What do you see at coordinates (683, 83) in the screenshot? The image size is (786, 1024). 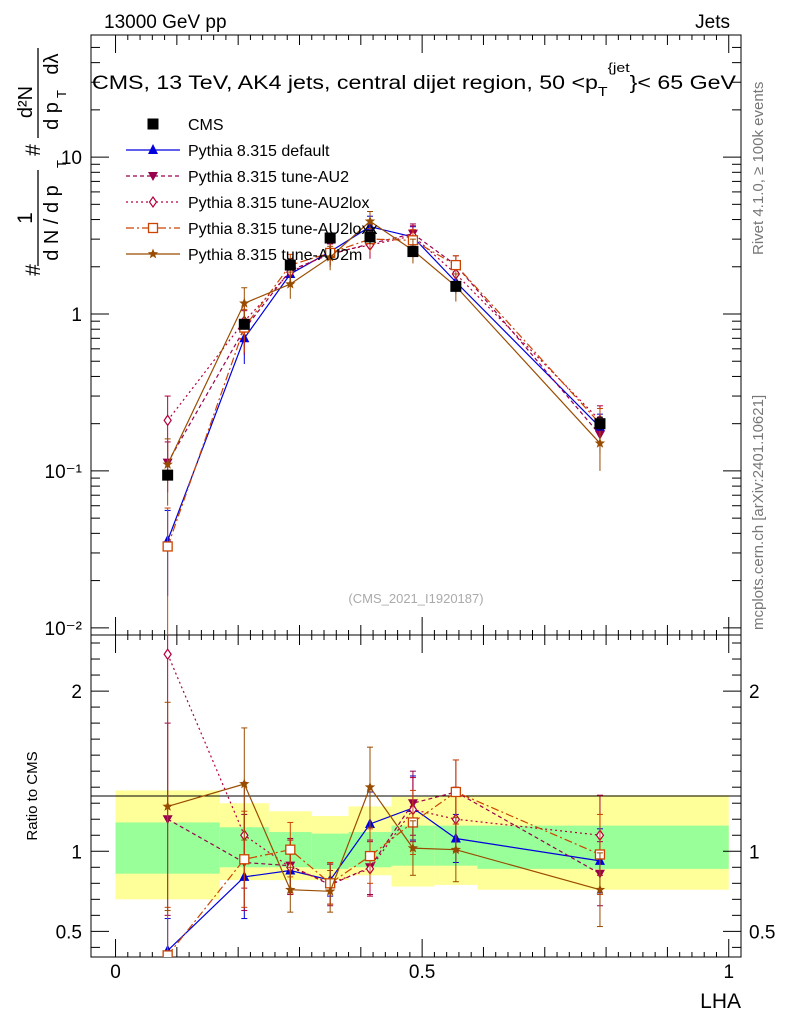 I see `title-suffix: }< 65 GeV` at bounding box center [683, 83].